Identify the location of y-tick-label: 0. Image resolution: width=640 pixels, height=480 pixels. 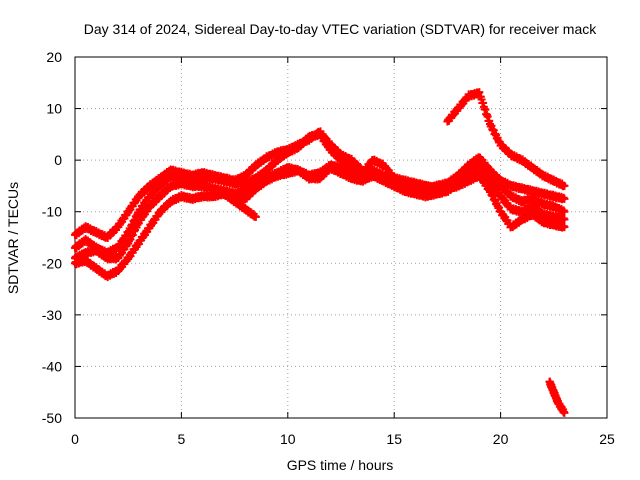
(58, 160).